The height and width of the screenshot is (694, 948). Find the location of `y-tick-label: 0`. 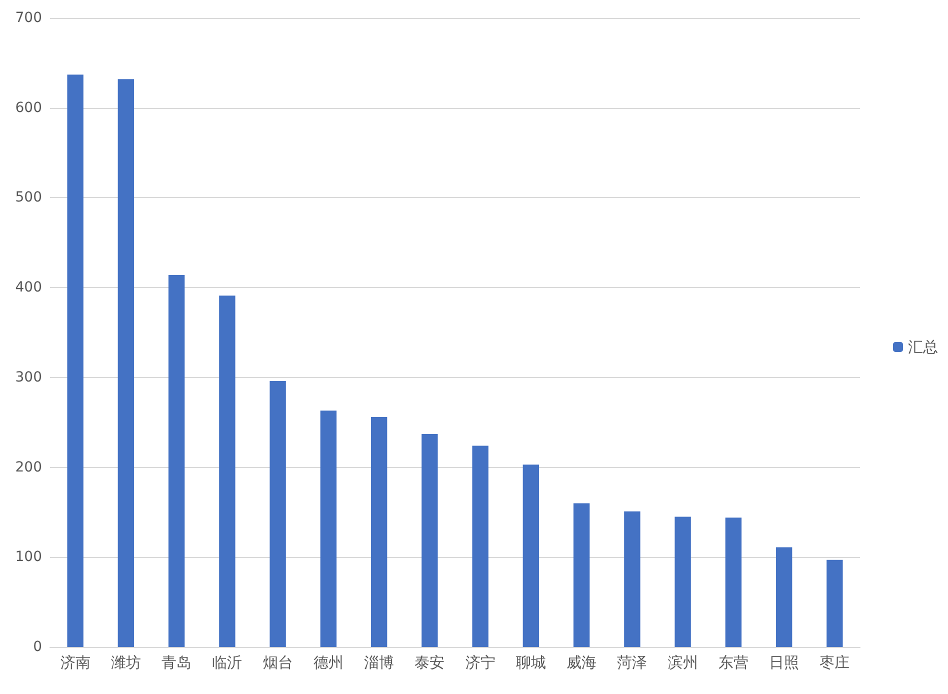

y-tick-label: 0 is located at coordinates (37, 647).